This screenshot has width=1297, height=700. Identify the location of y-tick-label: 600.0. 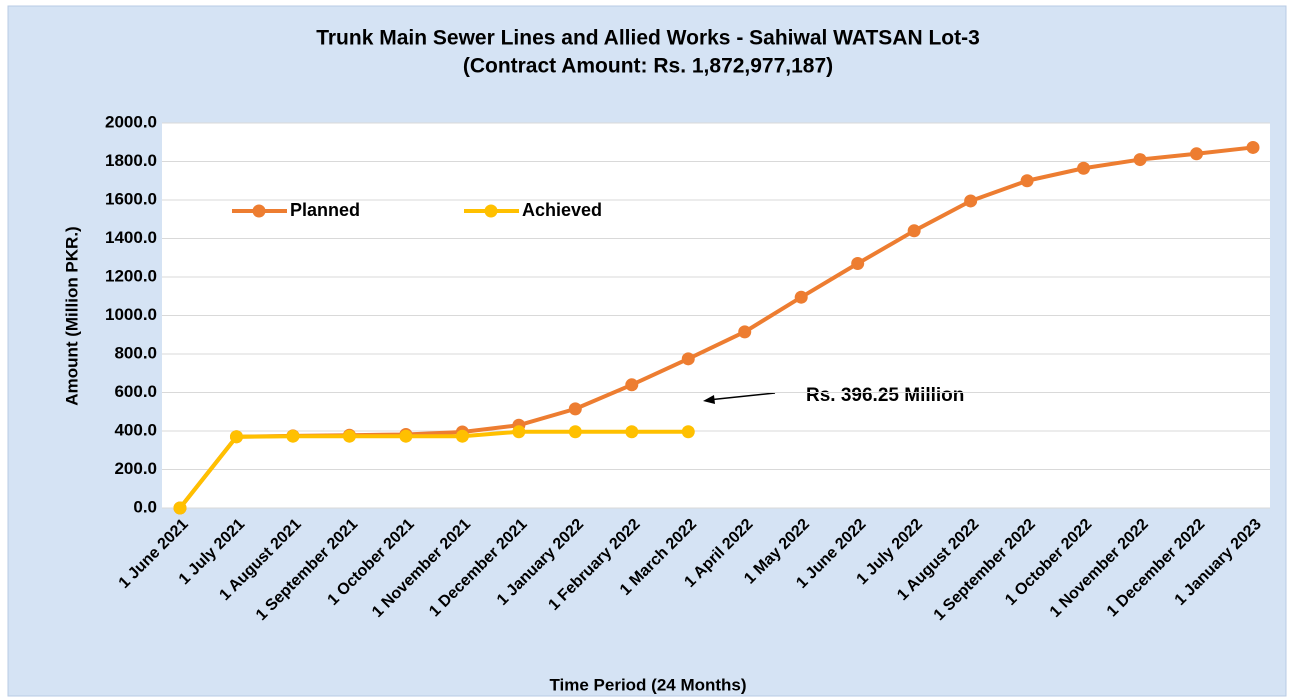
(135, 391).